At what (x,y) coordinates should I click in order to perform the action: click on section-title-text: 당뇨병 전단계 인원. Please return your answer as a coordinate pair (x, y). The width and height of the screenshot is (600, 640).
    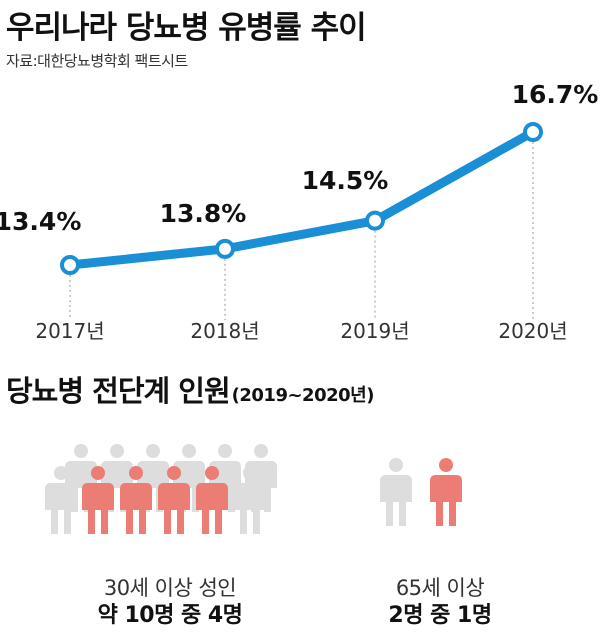
    Looking at the image, I should click on (118, 391).